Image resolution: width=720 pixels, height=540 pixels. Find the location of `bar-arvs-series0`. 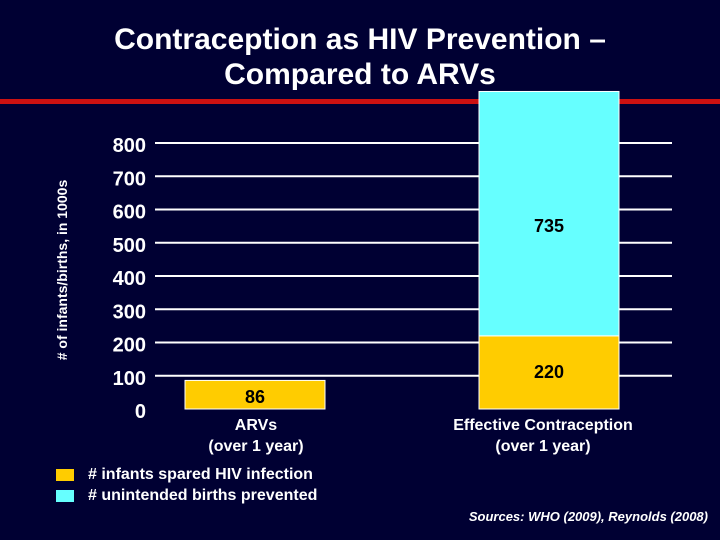

bar-arvs-series0 is located at coordinates (255, 394).